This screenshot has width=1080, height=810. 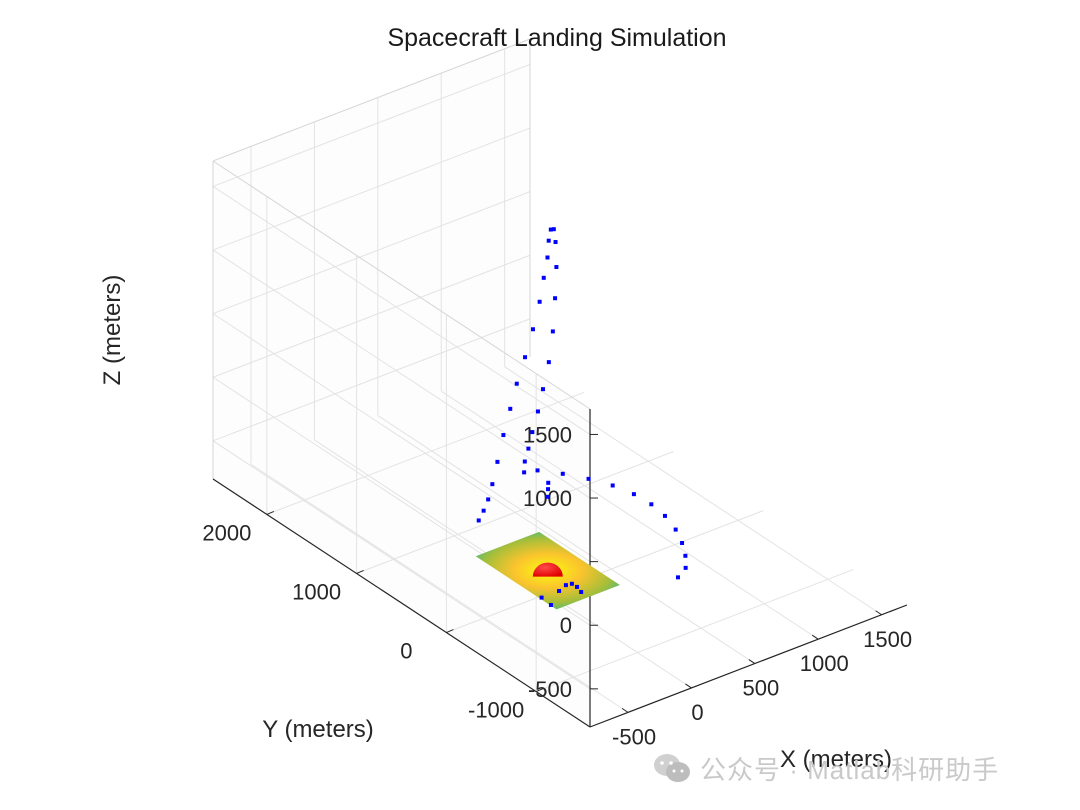 I want to click on watermark-text: 公众号 · Matlab科研助手, so click(x=850, y=769).